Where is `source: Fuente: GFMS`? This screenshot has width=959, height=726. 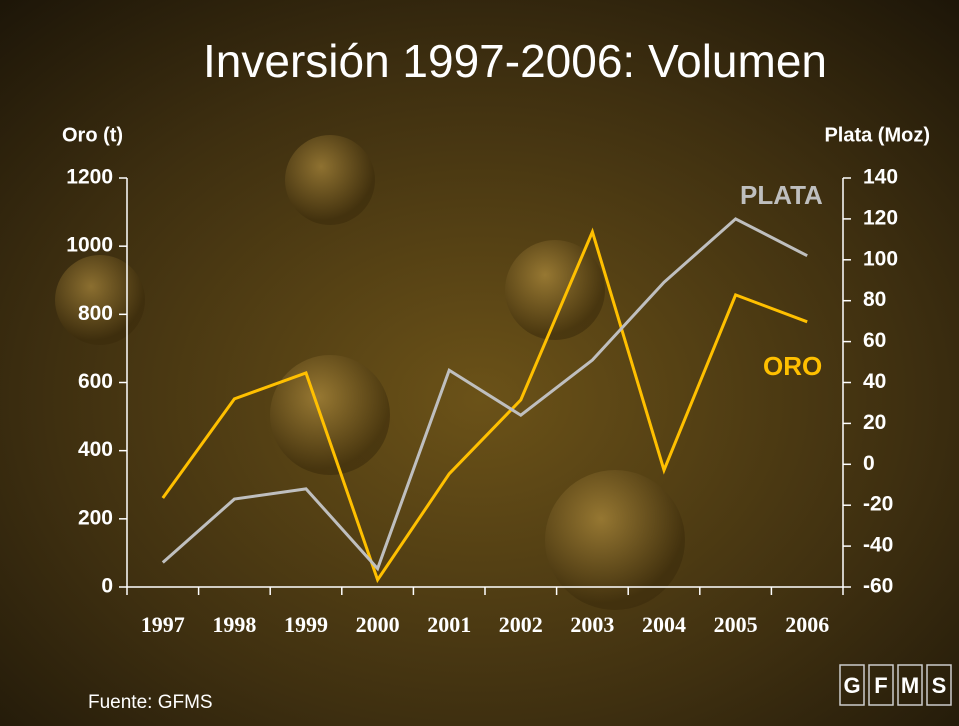
source: Fuente: GFMS is located at coordinates (150, 702).